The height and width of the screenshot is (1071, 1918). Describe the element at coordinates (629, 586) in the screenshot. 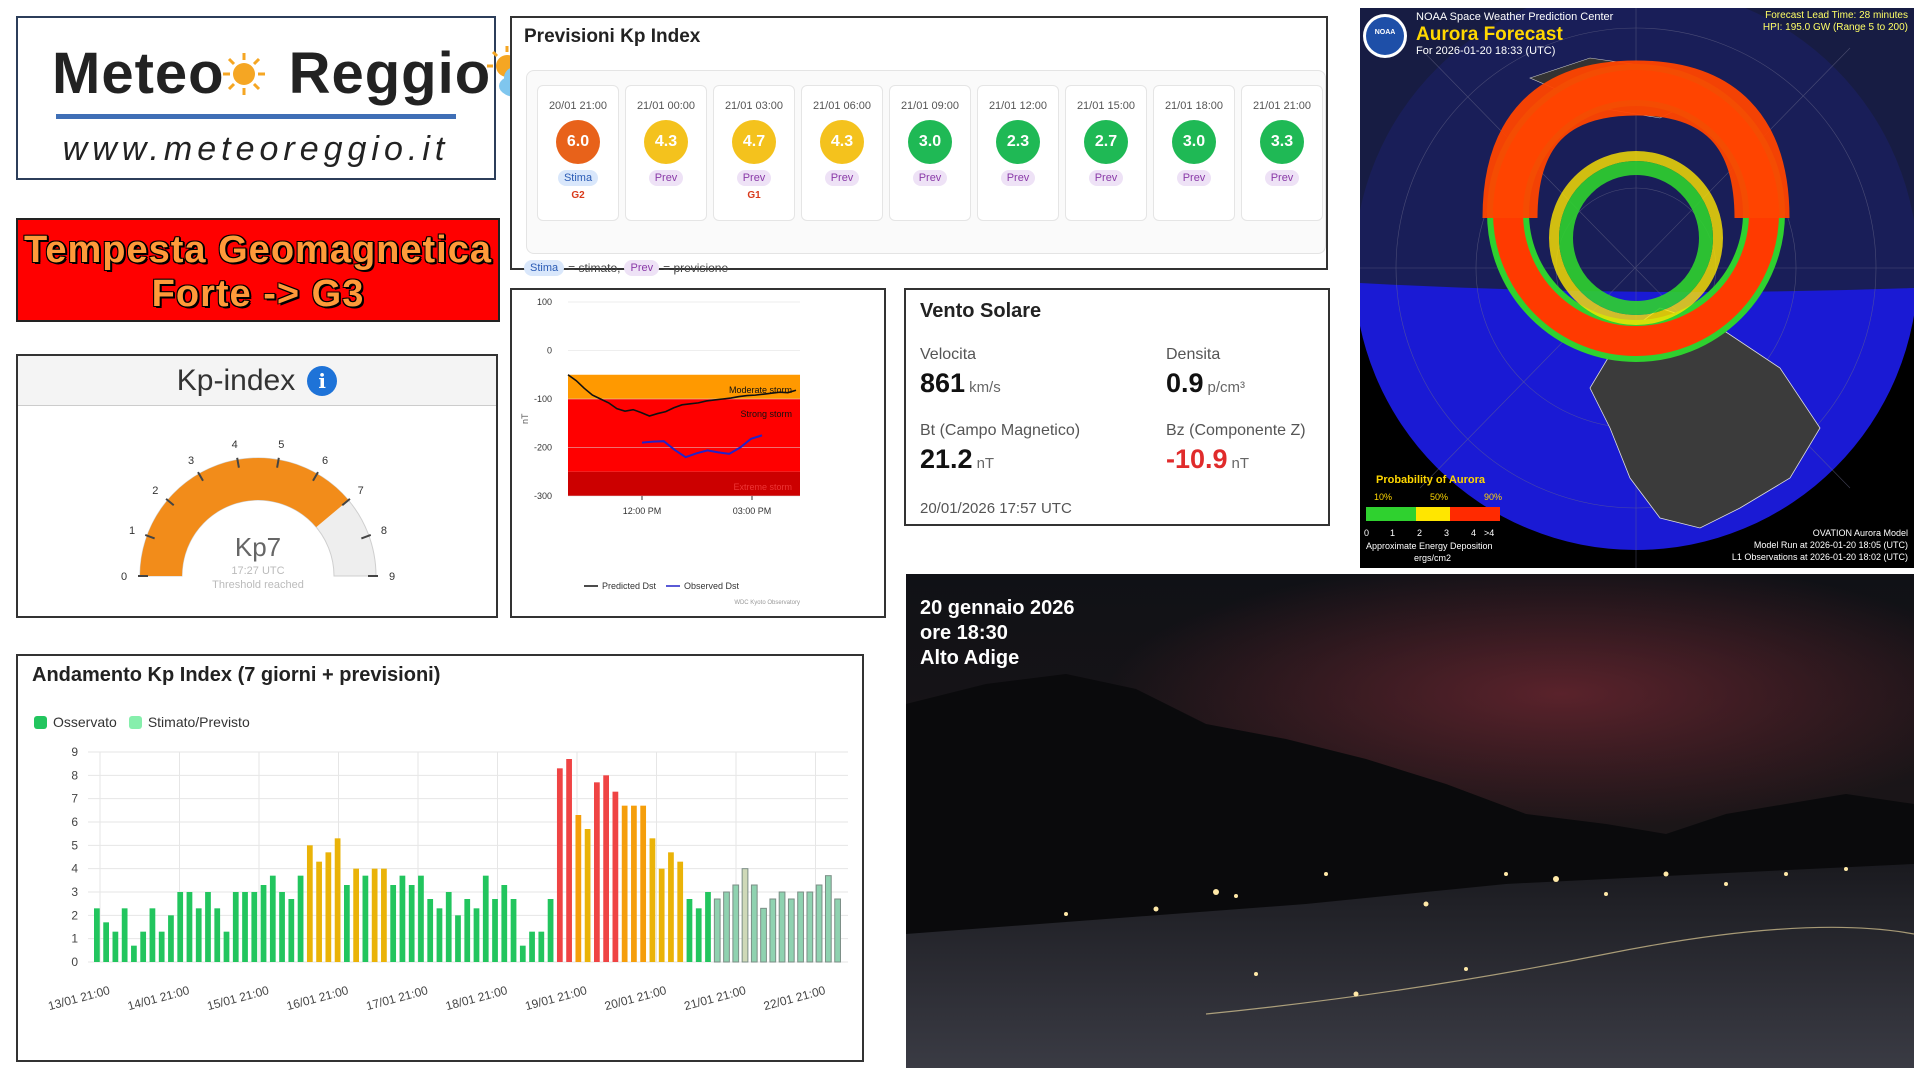

I see `legend-predicted: Predicted Dst` at that location.